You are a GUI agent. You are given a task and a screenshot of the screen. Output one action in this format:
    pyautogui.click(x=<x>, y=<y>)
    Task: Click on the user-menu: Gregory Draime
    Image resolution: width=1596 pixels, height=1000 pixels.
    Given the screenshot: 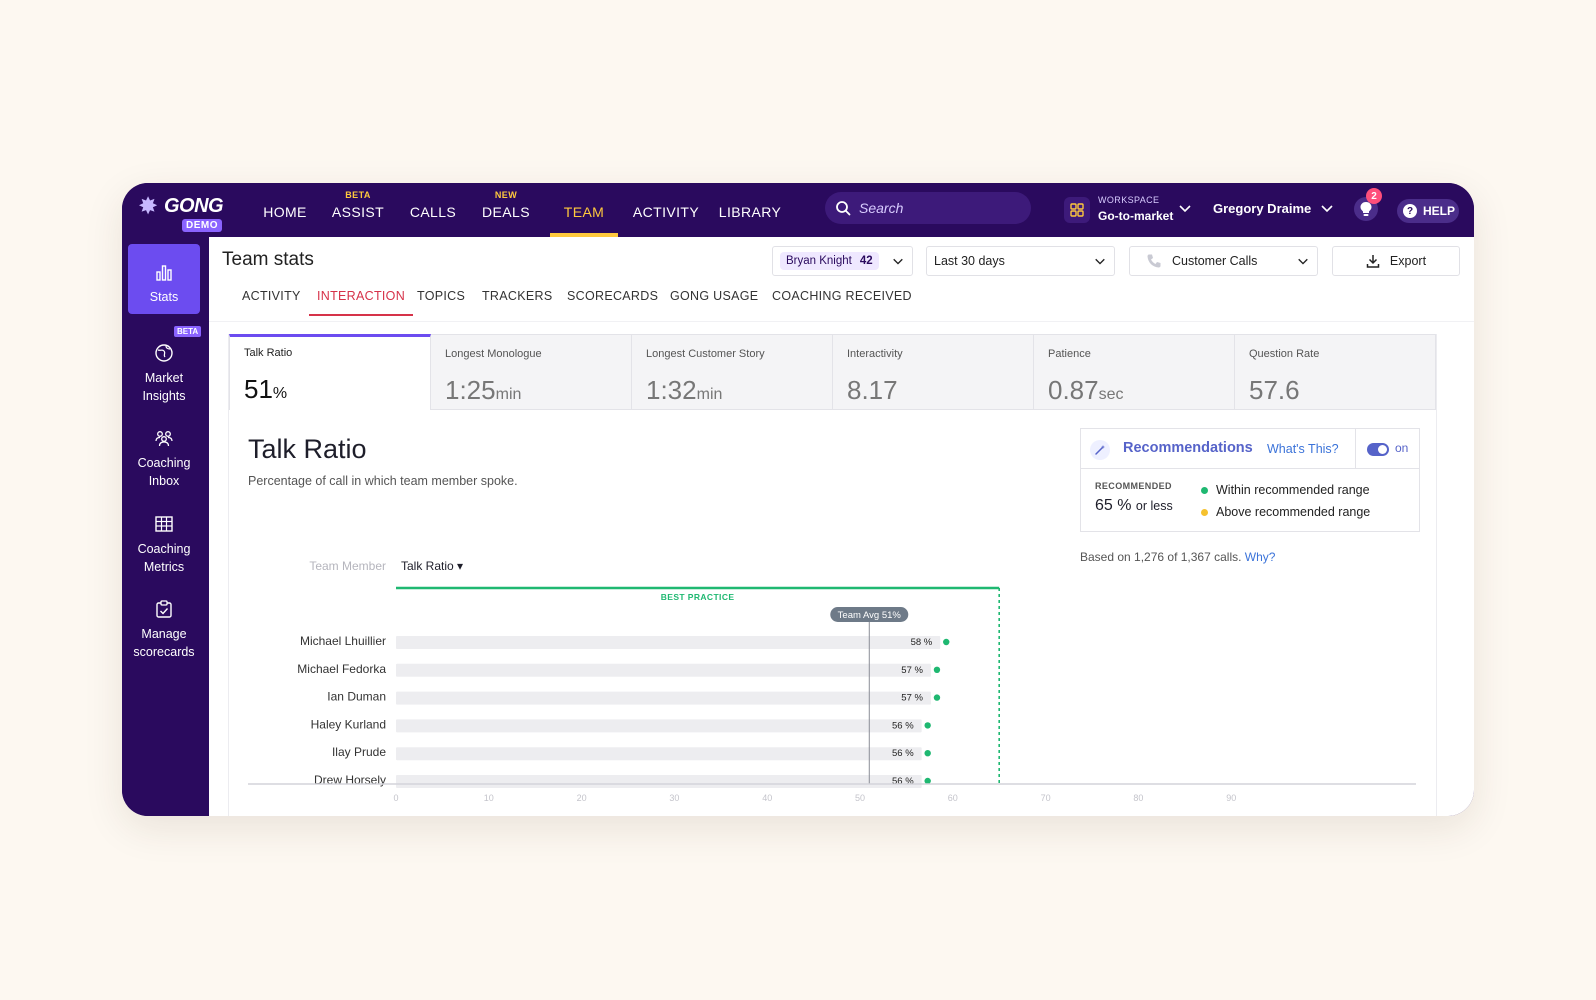 What is the action you would take?
    pyautogui.click(x=1262, y=208)
    